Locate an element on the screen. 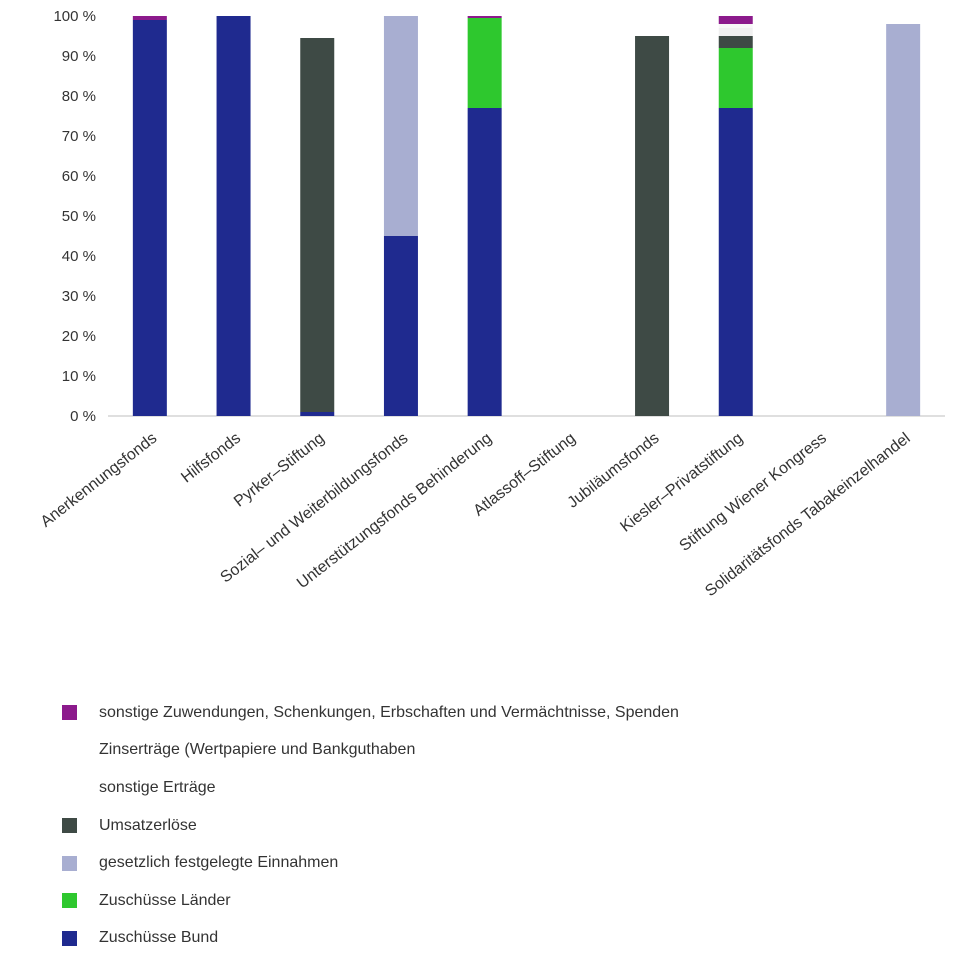 The image size is (956, 957). y-tick-label: 90 % is located at coordinates (79, 56).